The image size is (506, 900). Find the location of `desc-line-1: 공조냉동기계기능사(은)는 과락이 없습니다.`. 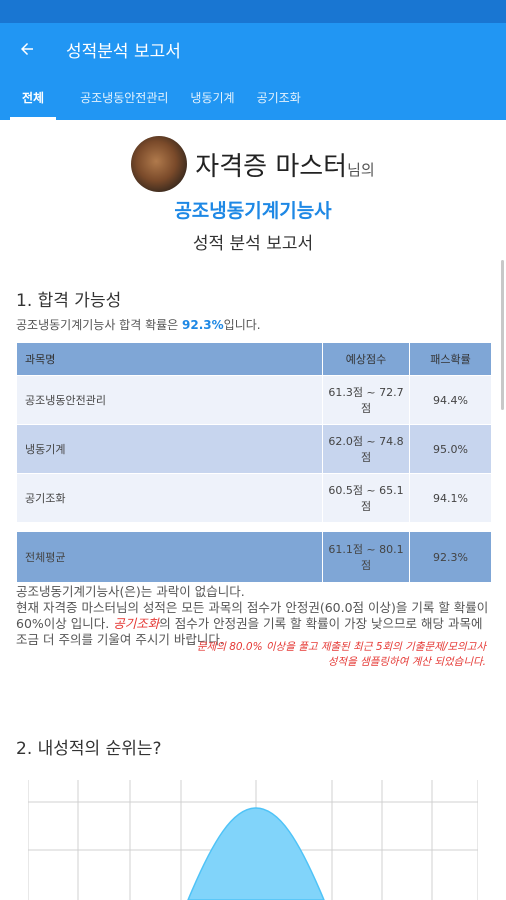

desc-line-1: 공조냉동기계기능사(은)는 과락이 없습니다. is located at coordinates (130, 591).